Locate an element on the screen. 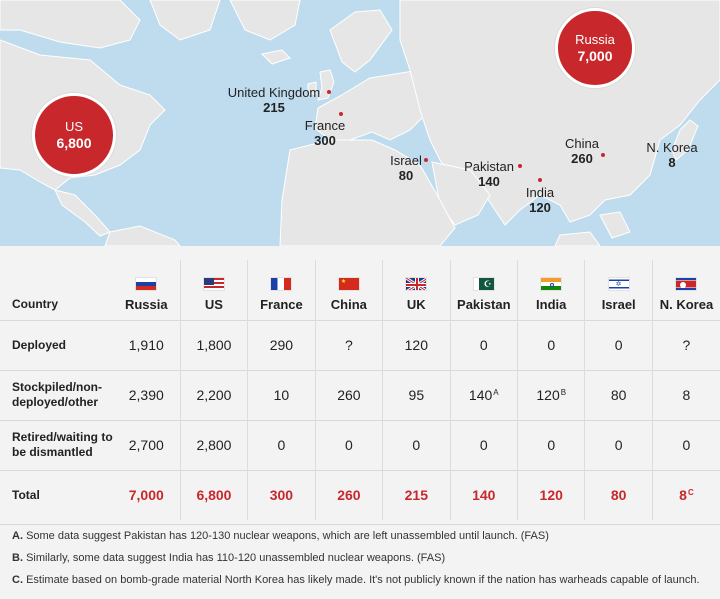 Image resolution: width=720 pixels, height=599 pixels. flag-pakistan-icon: ☪ is located at coordinates (483, 284).